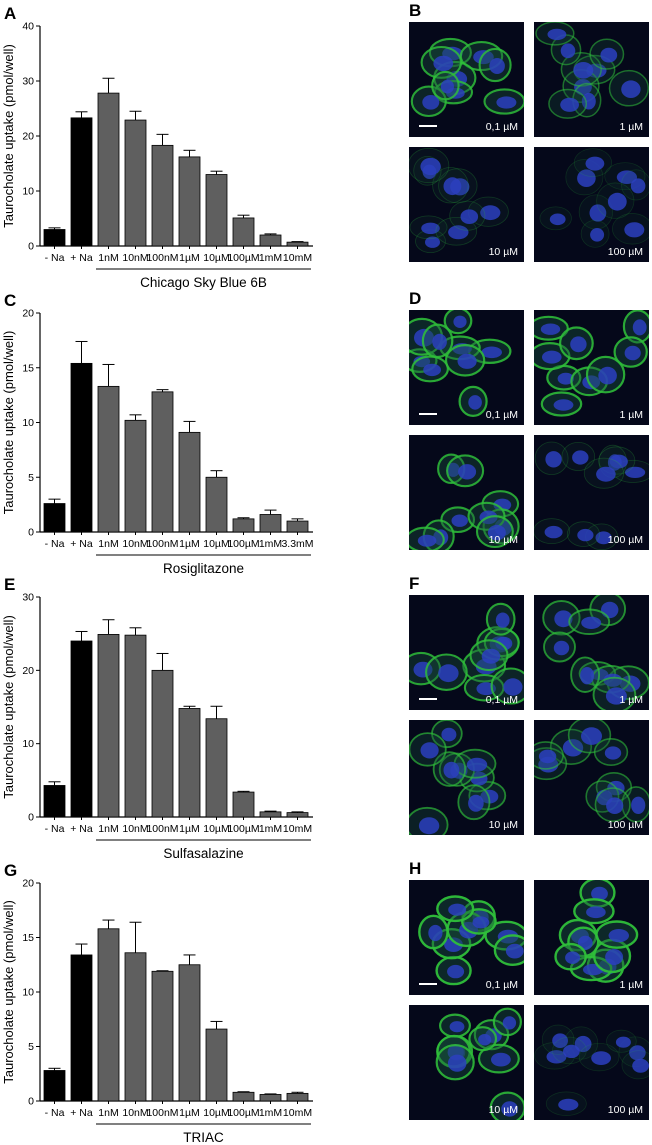  What do you see at coordinates (297, 258) in the screenshot?
I see `x-tick-label: 10mM` at bounding box center [297, 258].